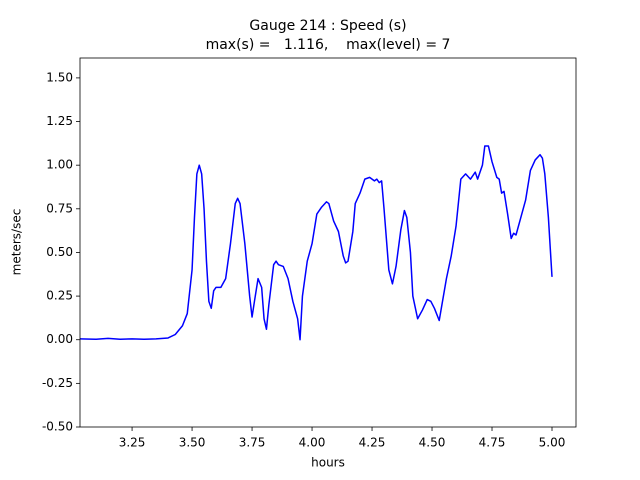 The image size is (640, 480). Describe the element at coordinates (59, 252) in the screenshot. I see `y-tick-label: 0.50` at that location.